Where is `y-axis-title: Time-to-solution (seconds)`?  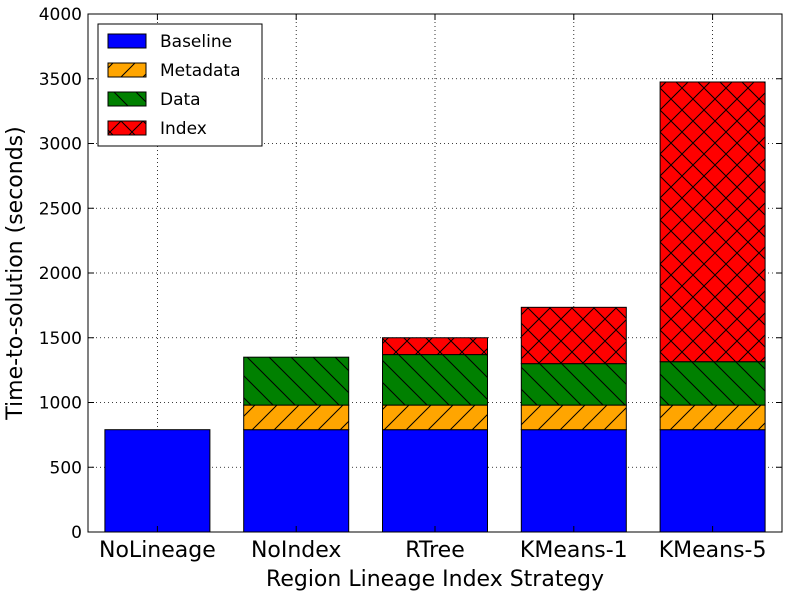 y-axis-title: Time-to-solution (seconds) is located at coordinates (15, 273).